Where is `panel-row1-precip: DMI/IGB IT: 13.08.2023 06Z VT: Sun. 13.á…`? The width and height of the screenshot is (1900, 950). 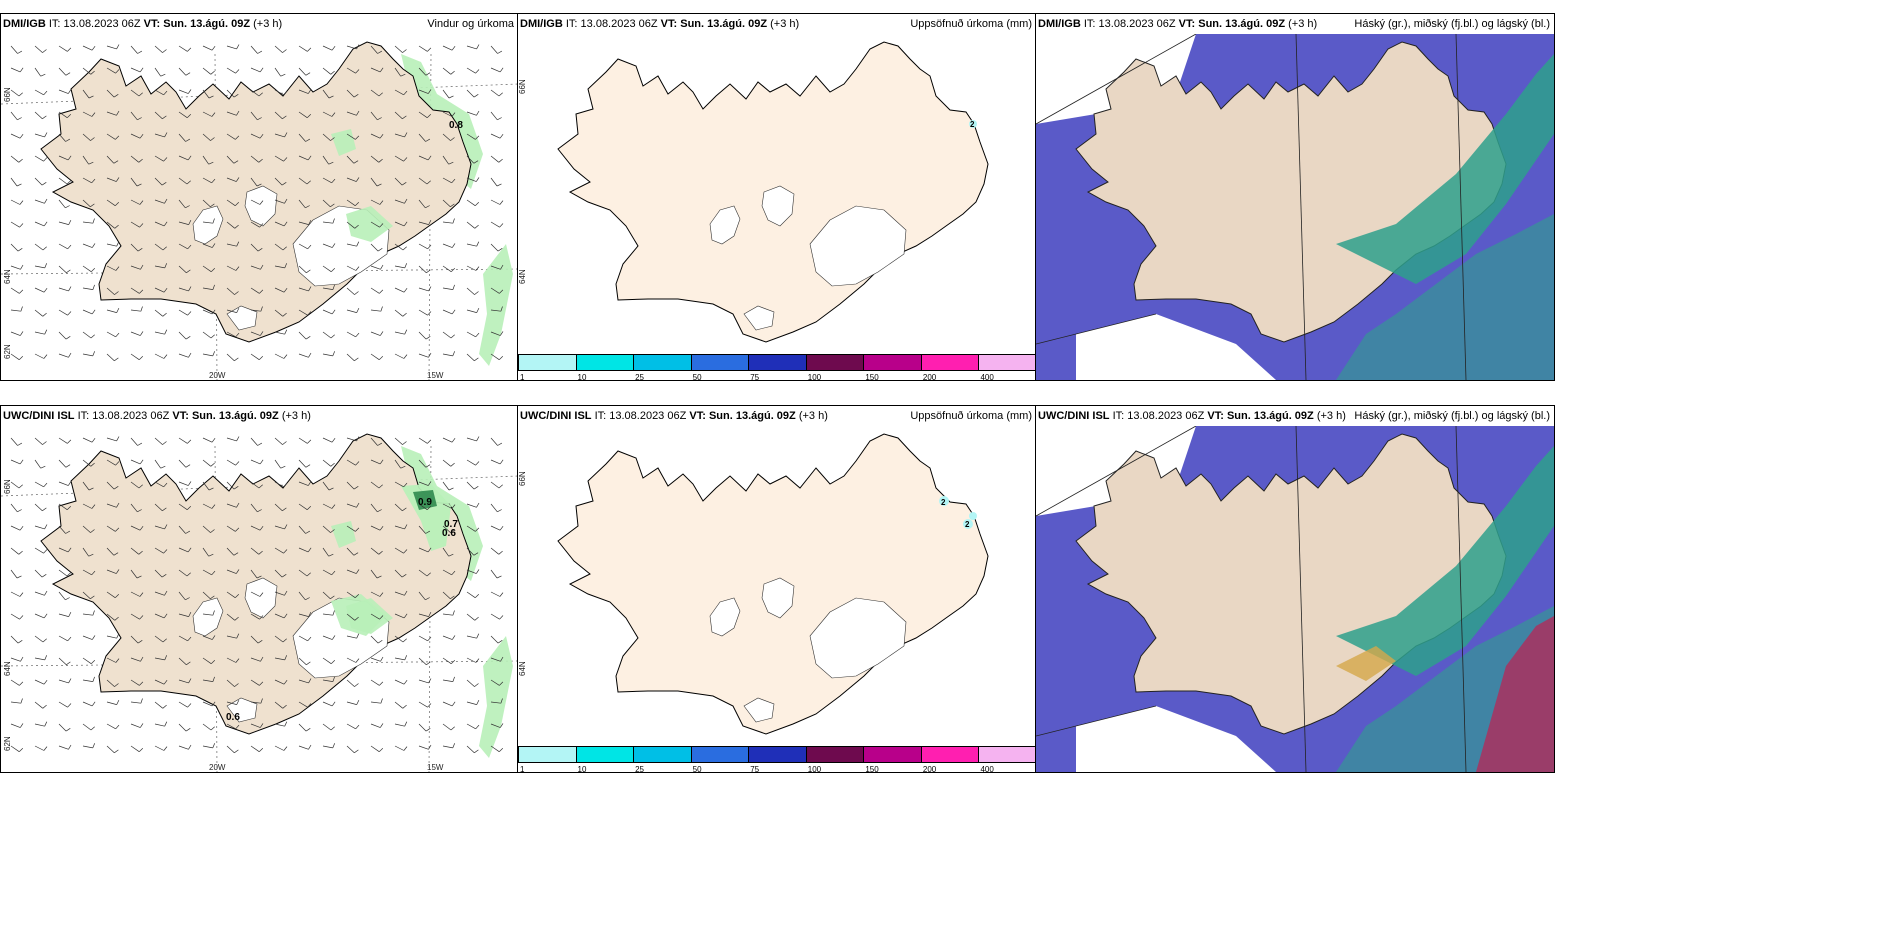
panel-row1-precip: DMI/IGB IT: 13.08.2023 06Z VT: Sun. 13.á… is located at coordinates (777, 197).